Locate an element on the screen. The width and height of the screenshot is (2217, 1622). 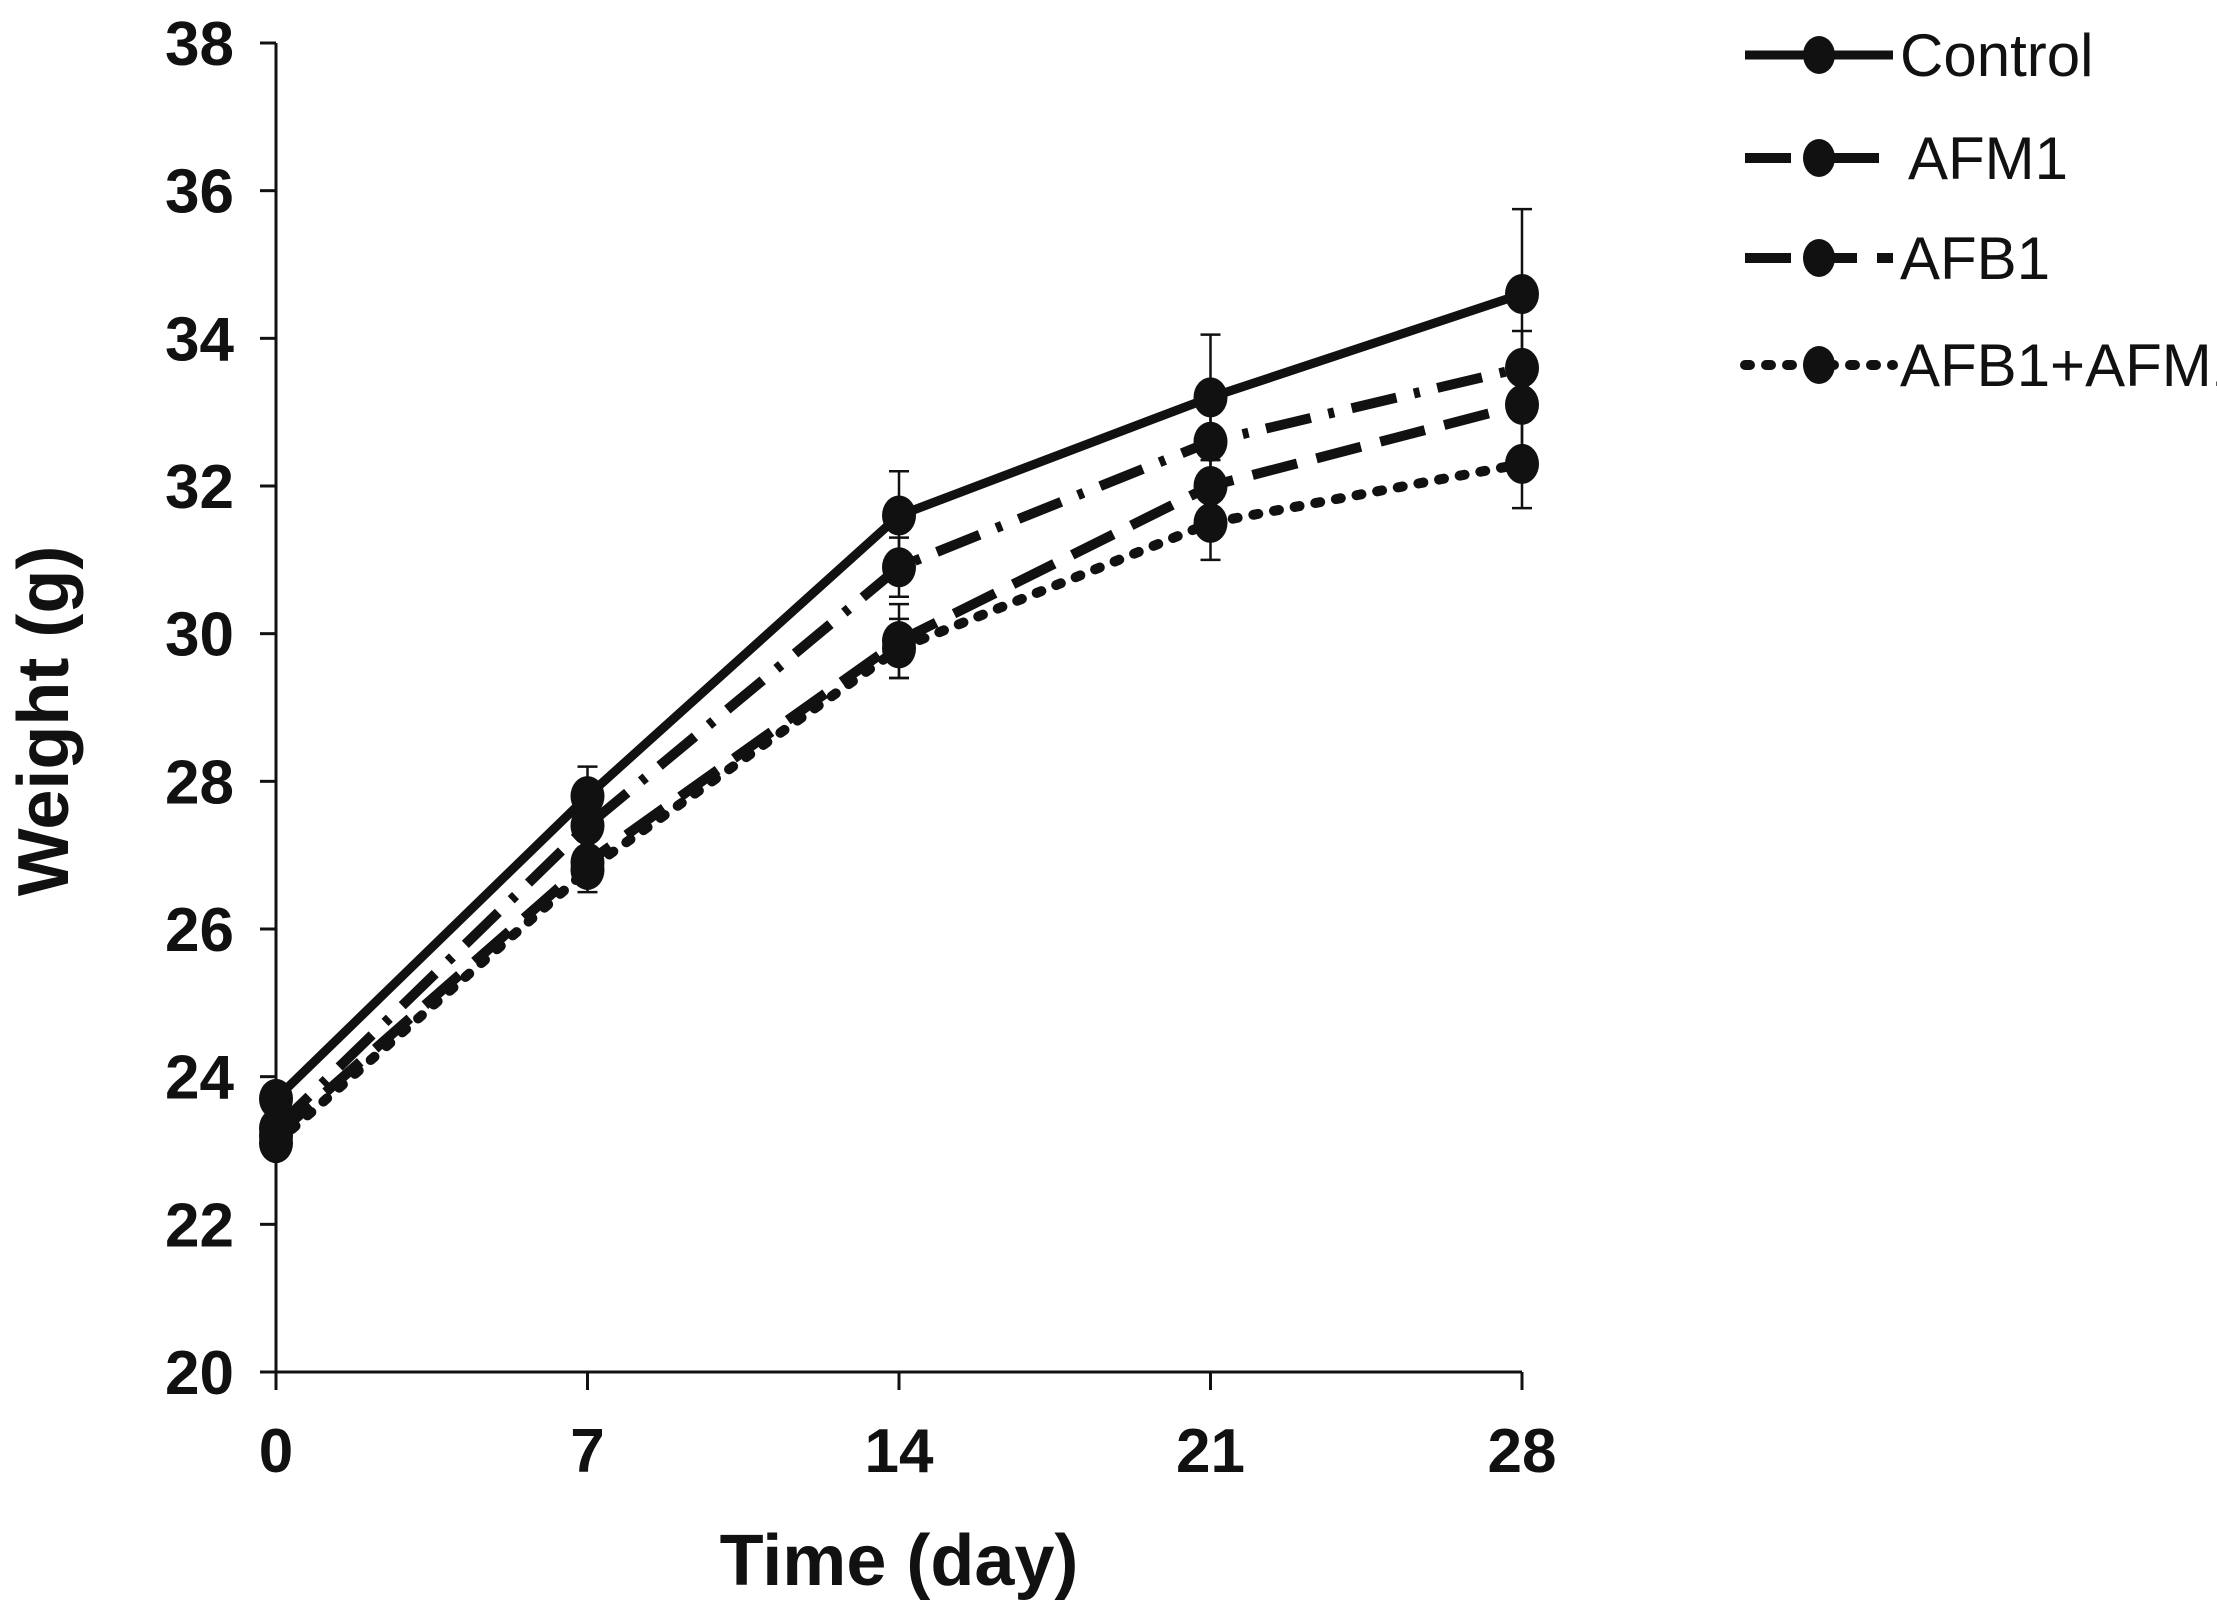
y-tick-label: 34 is located at coordinates (199, 339).